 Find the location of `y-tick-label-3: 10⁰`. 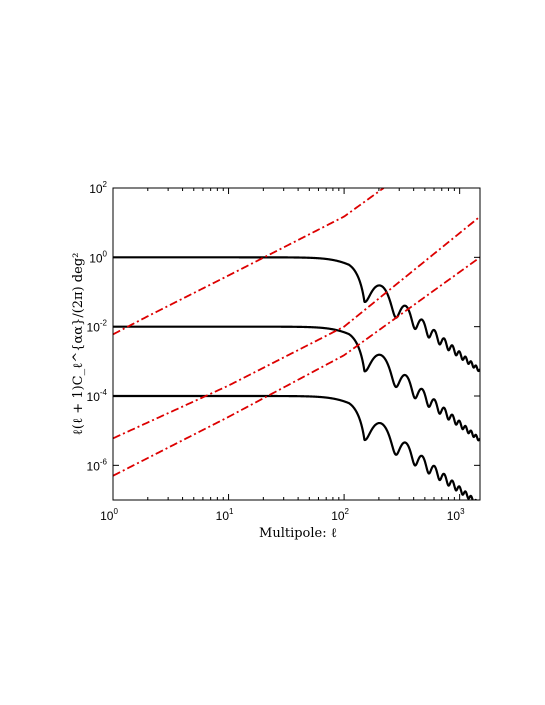

y-tick-label-3: 10⁰ is located at coordinates (98, 257).